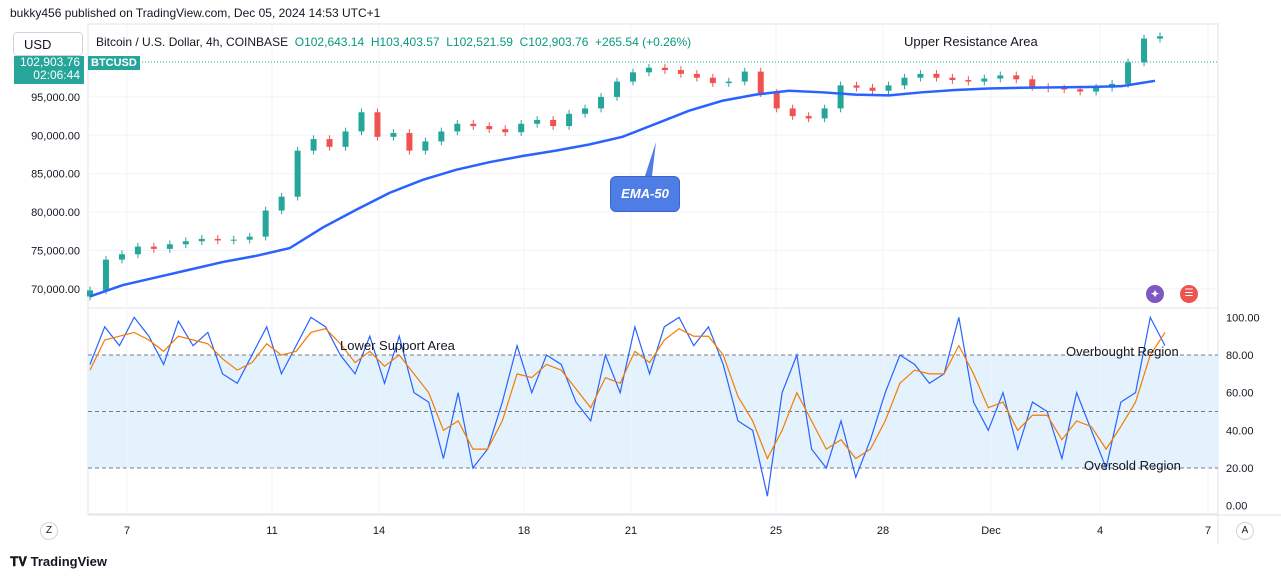 The height and width of the screenshot is (579, 1281). Describe the element at coordinates (114, 63) in the screenshot. I see `ticker-tag: BTCUSD` at that location.